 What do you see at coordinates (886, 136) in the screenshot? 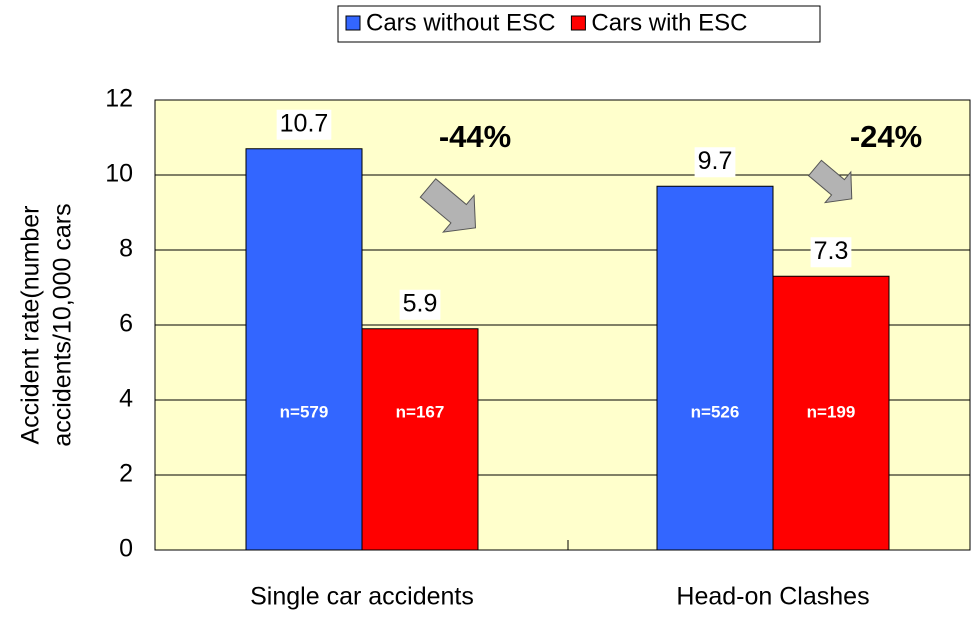
I see `change-label: -24%` at bounding box center [886, 136].